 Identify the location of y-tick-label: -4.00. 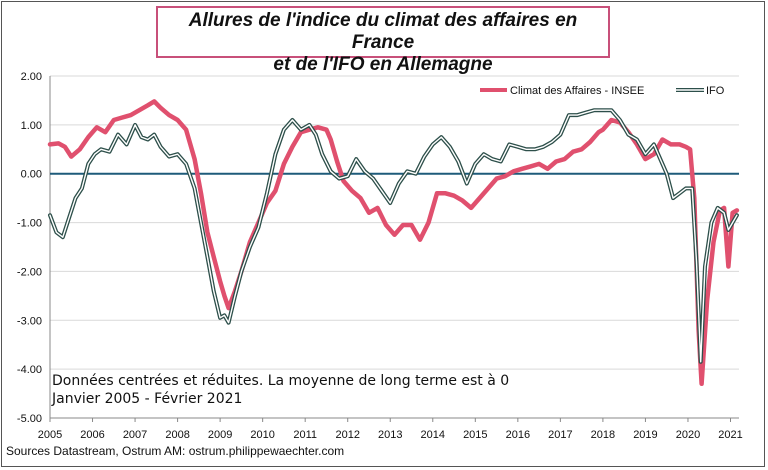
(29, 370).